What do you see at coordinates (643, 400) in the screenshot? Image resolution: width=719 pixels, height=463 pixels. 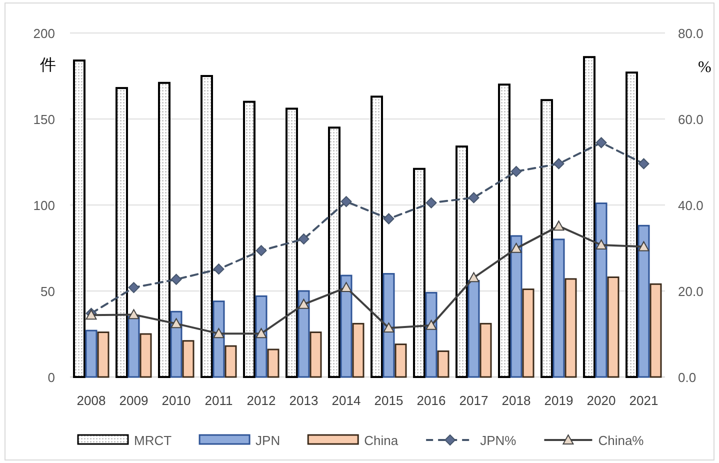 I see `x-tick-label: 2021` at bounding box center [643, 400].